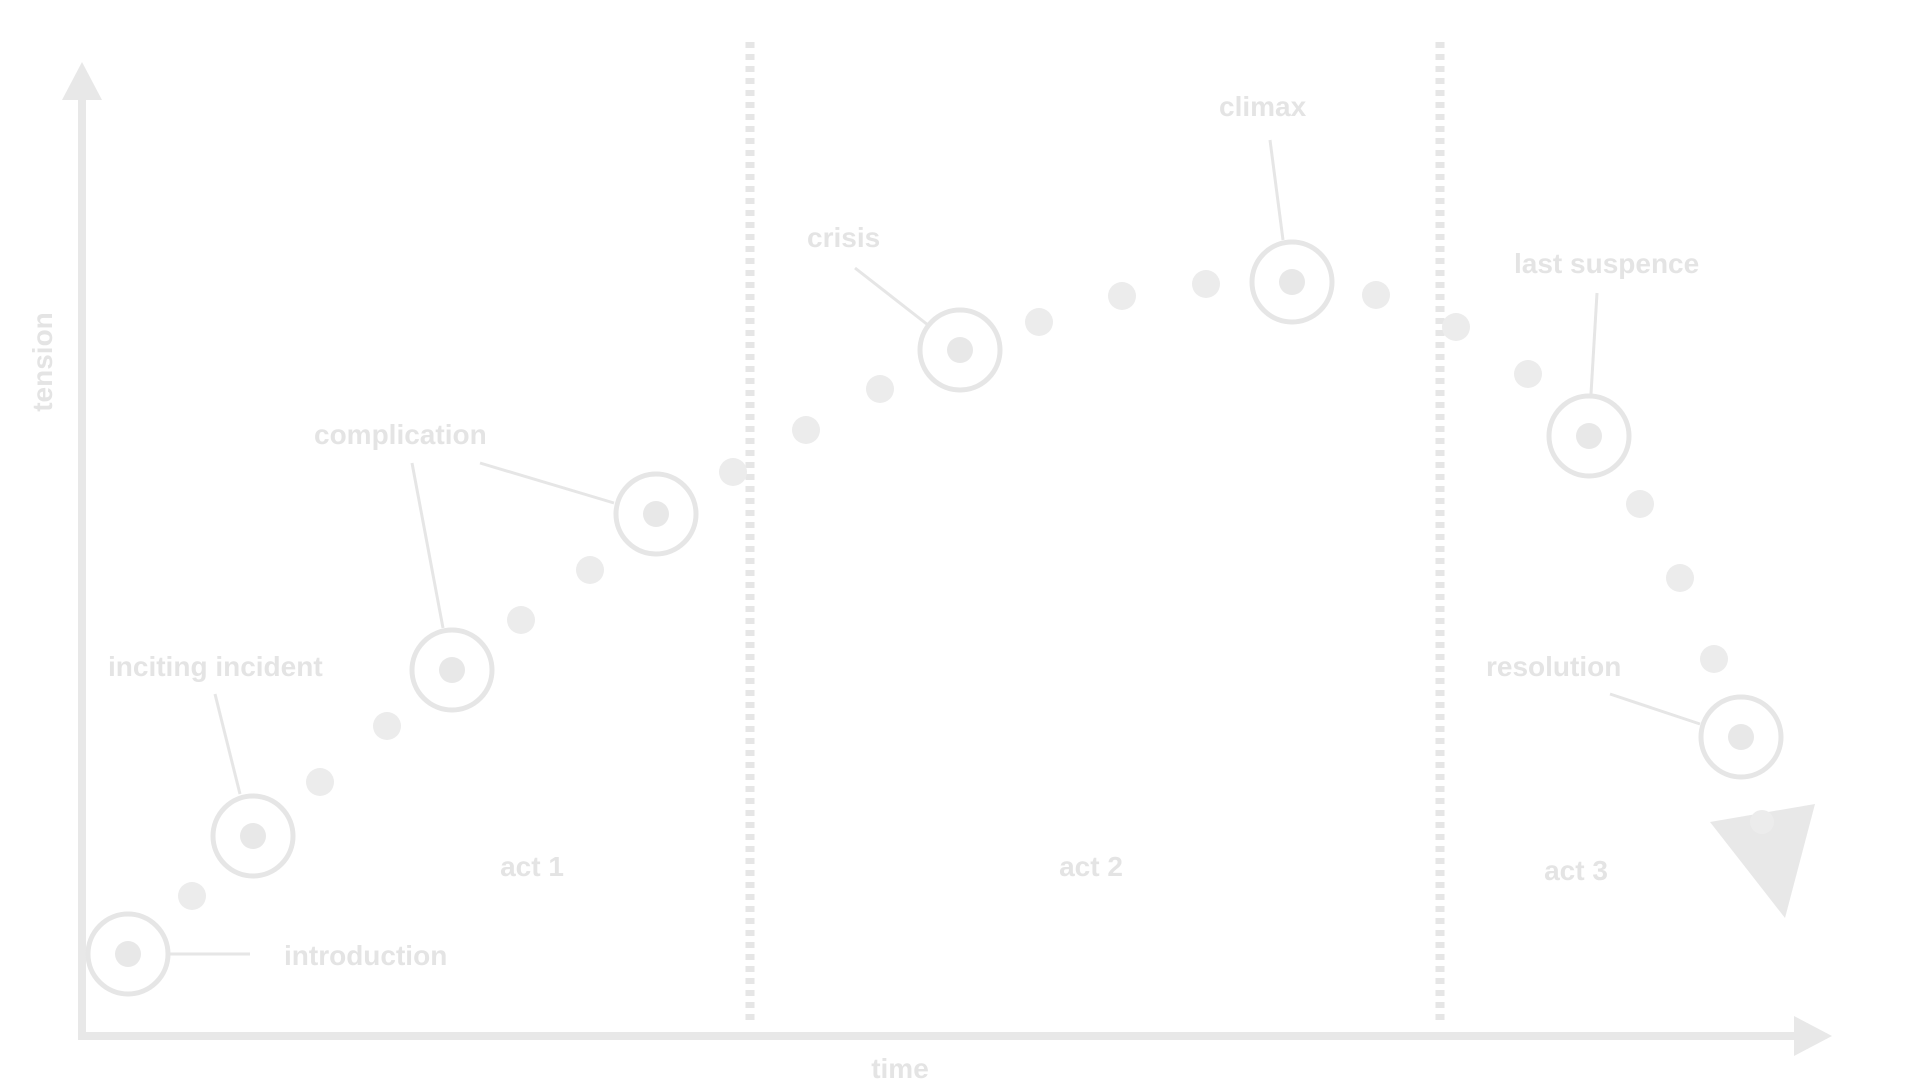 Image resolution: width=1920 pixels, height=1080 pixels. Describe the element at coordinates (891, 296) in the screenshot. I see `leader-crisis` at that location.